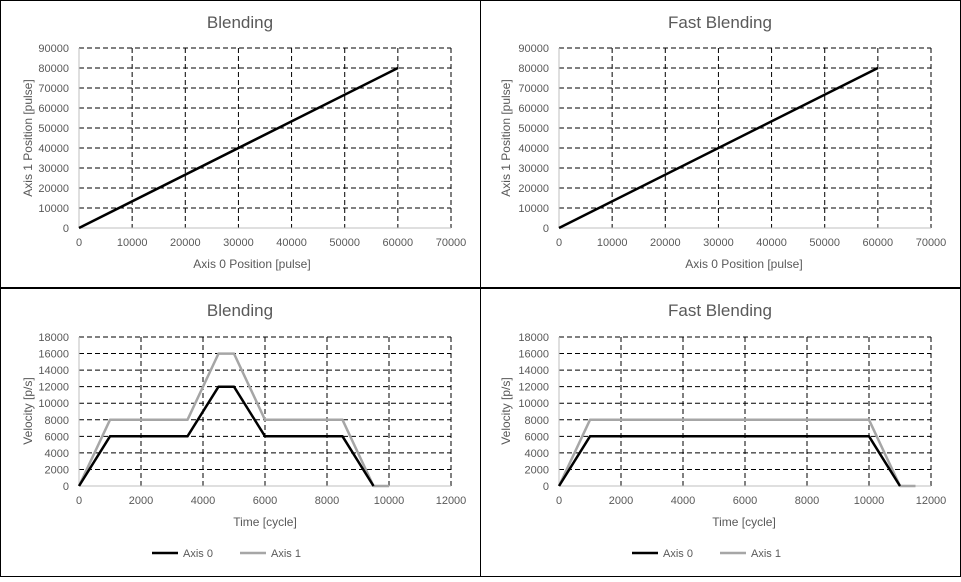  I want to click on x-tick-label: 40000, so click(291, 243).